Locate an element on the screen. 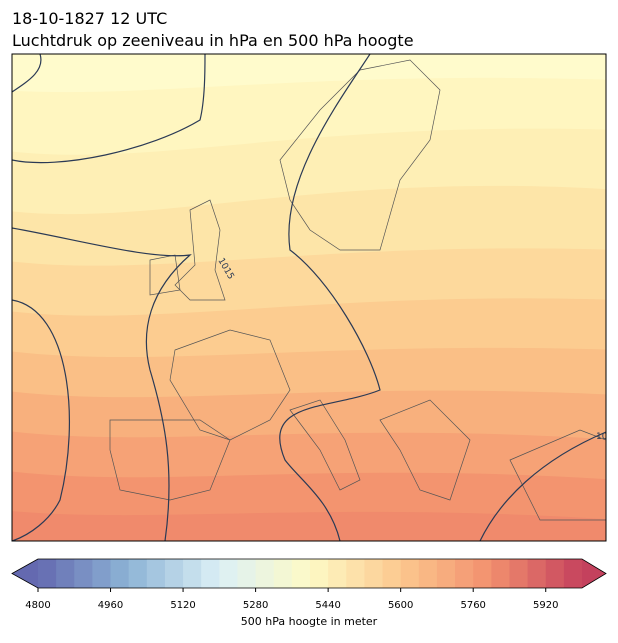 The image size is (618, 643). colorbar-tick-label: 5600 is located at coordinates (400, 605).